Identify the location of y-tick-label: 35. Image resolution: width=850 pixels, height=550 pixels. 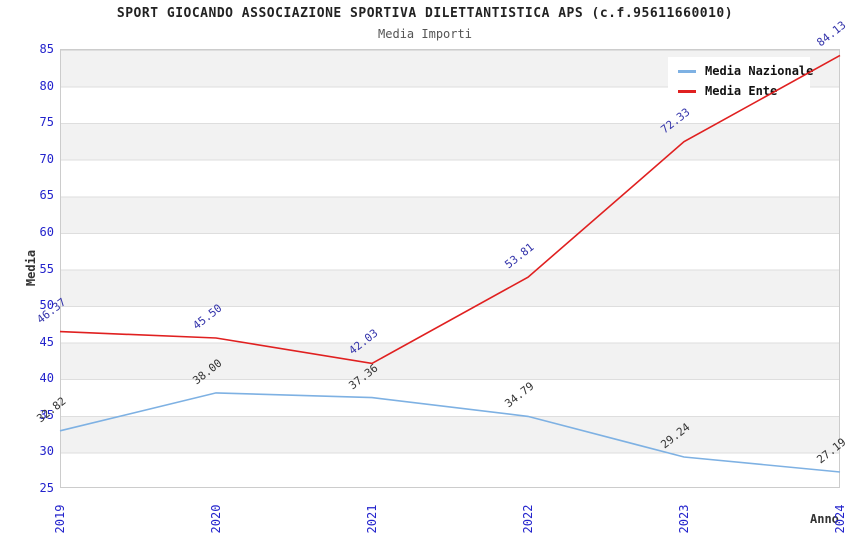
(46, 414).